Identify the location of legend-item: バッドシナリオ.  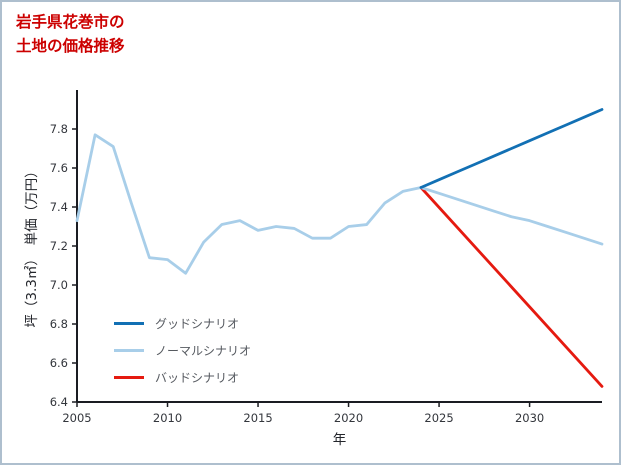
(182, 377).